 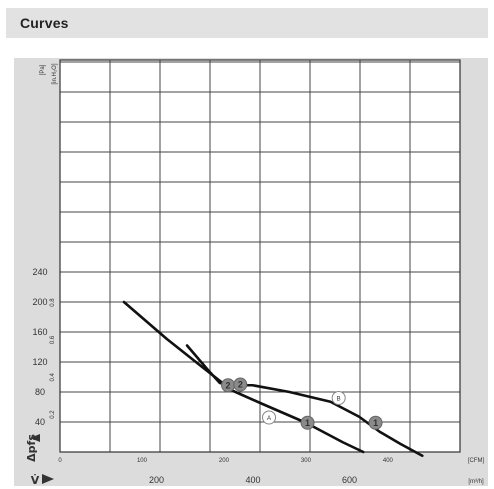 What do you see at coordinates (224, 461) in the screenshot?
I see `x-tick-label: 200` at bounding box center [224, 461].